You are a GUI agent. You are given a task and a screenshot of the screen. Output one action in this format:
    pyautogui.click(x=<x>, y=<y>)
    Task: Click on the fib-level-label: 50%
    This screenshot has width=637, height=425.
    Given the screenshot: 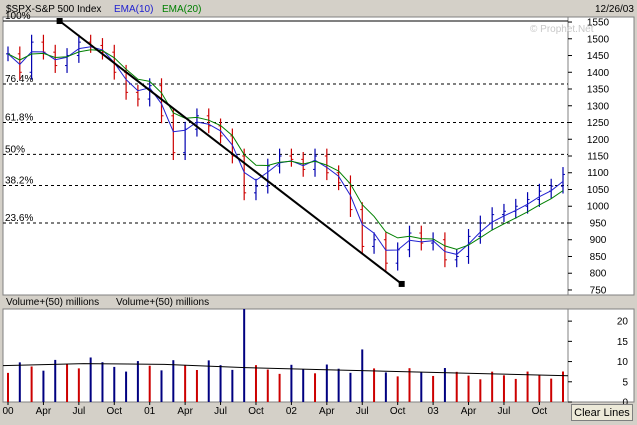 What is the action you would take?
    pyautogui.click(x=15, y=149)
    